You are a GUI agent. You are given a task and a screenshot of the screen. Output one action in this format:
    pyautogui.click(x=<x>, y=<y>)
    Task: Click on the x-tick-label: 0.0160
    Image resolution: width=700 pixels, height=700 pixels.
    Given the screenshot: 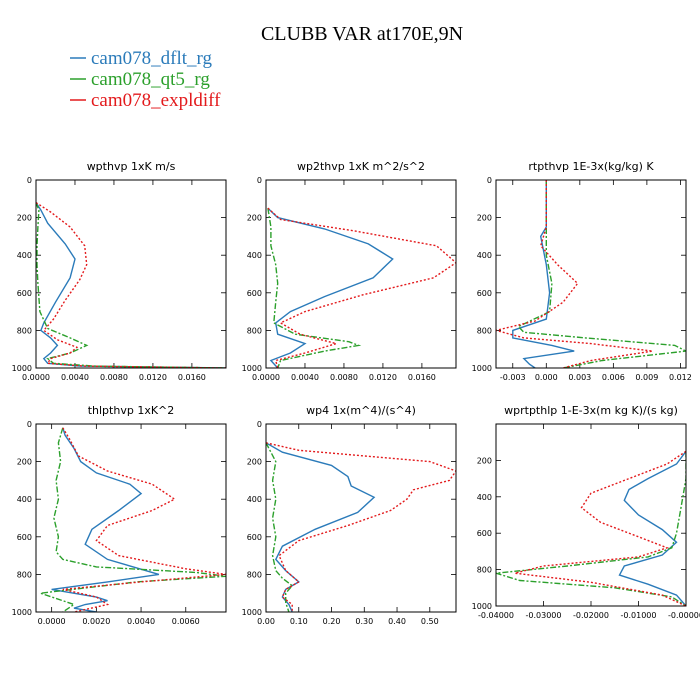 What is the action you would take?
    pyautogui.click(x=422, y=377)
    